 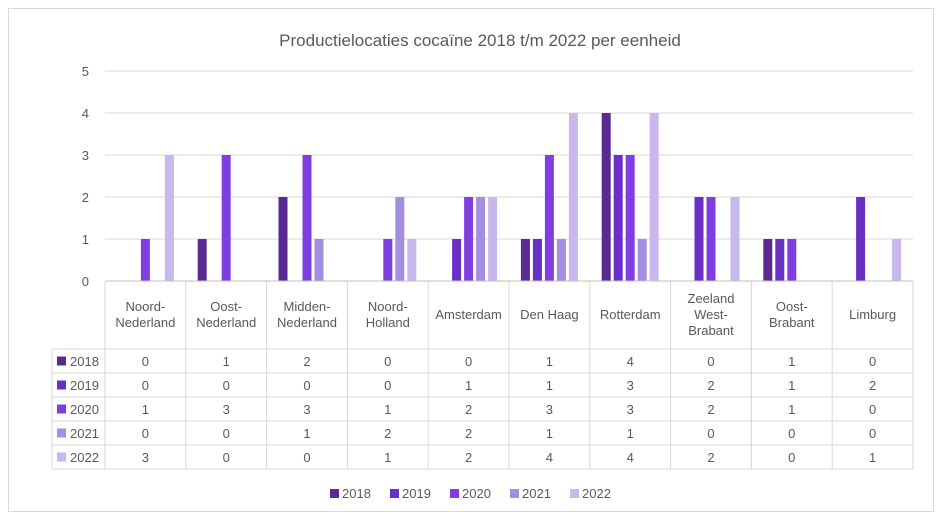 I want to click on legend-key-2022, so click(x=574, y=493).